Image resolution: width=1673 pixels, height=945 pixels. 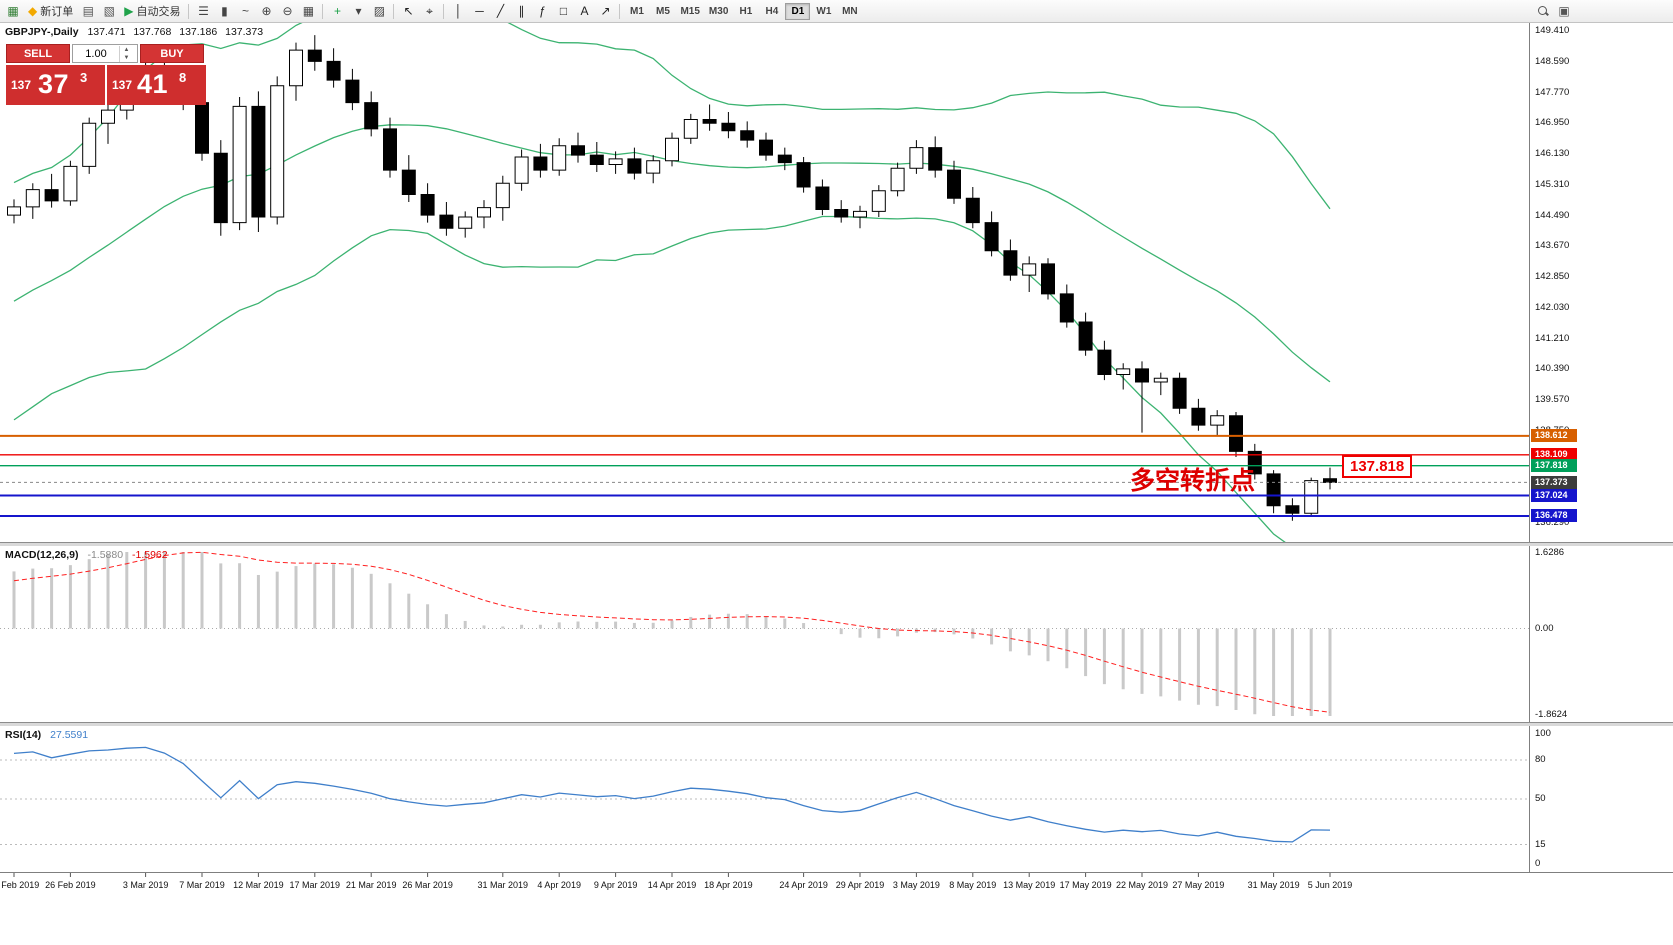 What do you see at coordinates (1552, 246) in the screenshot?
I see `price-axis-label: 143.670` at bounding box center [1552, 246].